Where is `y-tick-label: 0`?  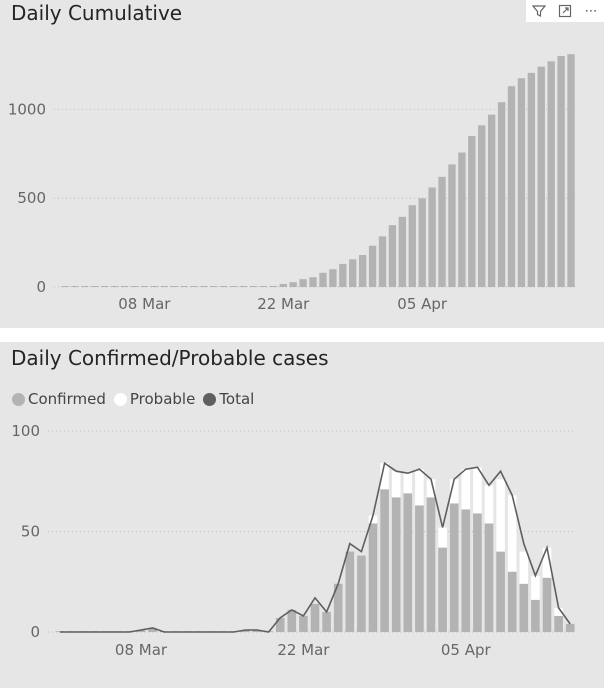
y-tick-label: 0 is located at coordinates (35, 632).